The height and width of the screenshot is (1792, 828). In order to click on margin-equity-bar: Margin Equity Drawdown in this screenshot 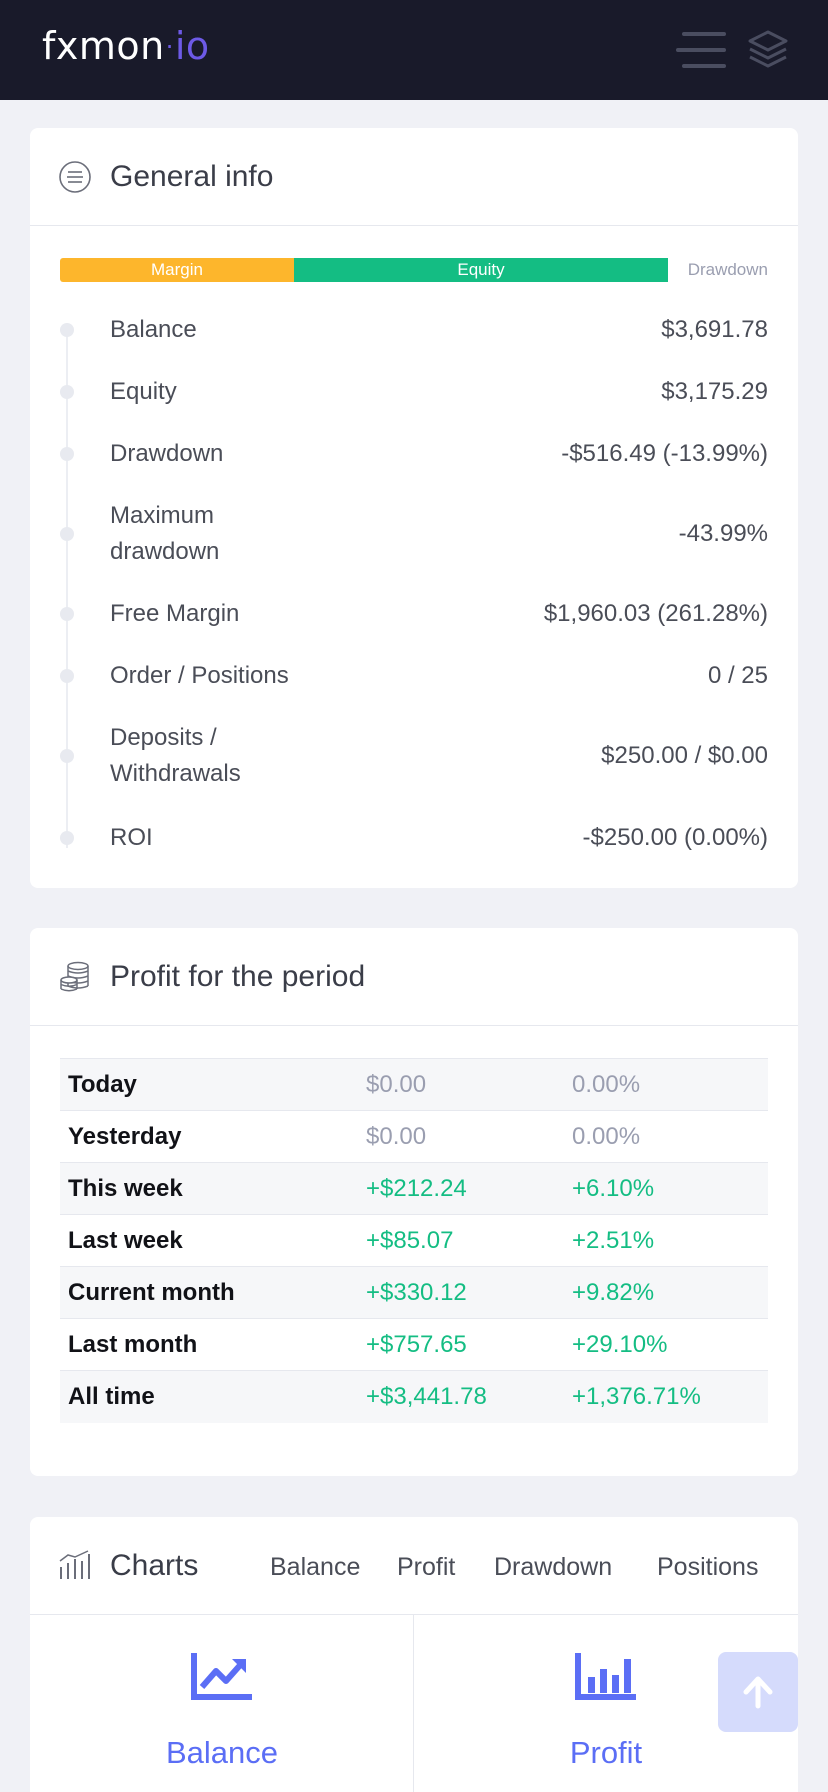, I will do `click(414, 270)`.